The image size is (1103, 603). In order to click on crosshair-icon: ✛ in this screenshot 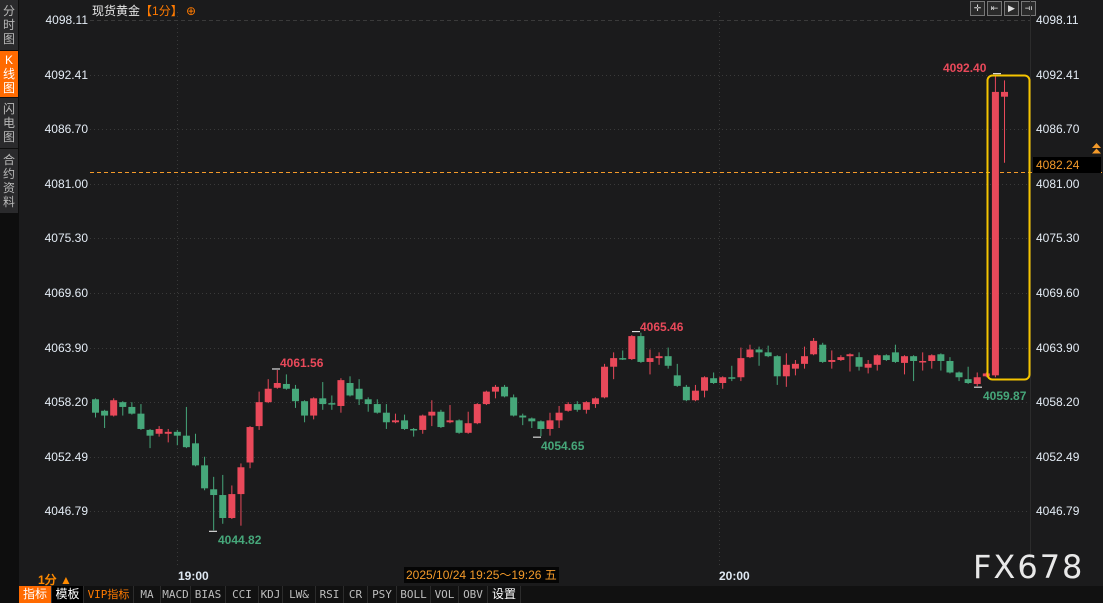, I will do `click(977, 8)`.